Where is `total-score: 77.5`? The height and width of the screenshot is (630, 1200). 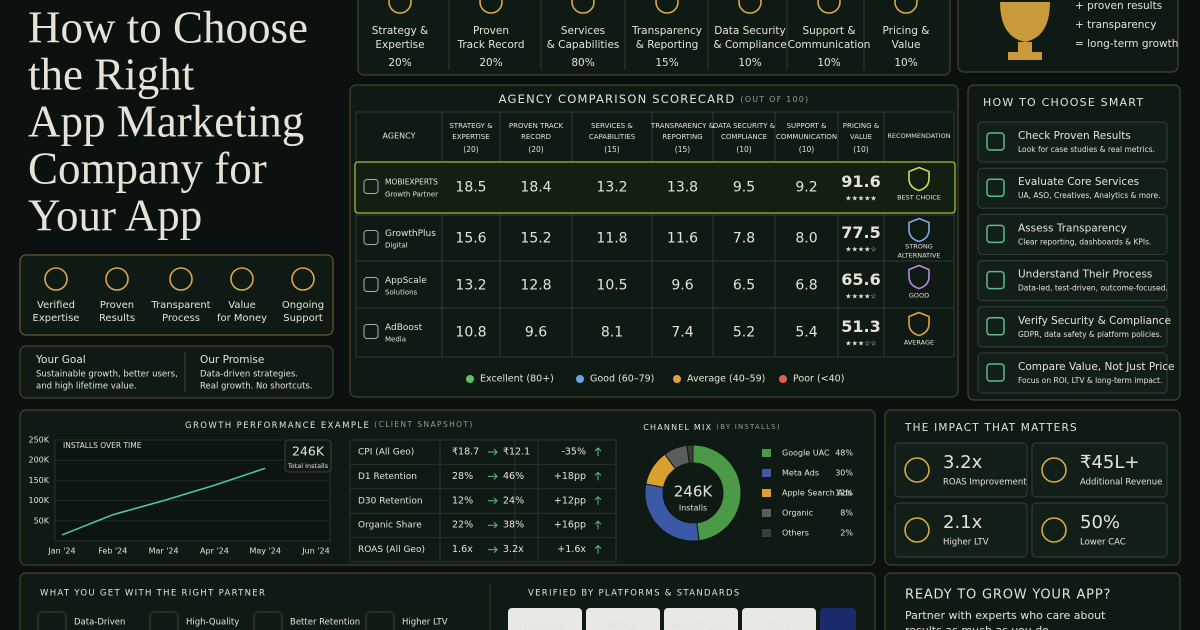 total-score: 77.5 is located at coordinates (860, 232).